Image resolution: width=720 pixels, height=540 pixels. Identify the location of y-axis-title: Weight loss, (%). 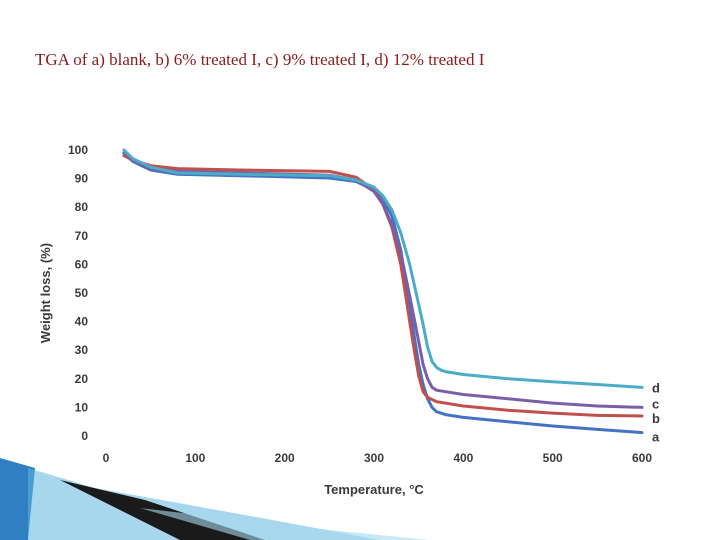
(45, 293).